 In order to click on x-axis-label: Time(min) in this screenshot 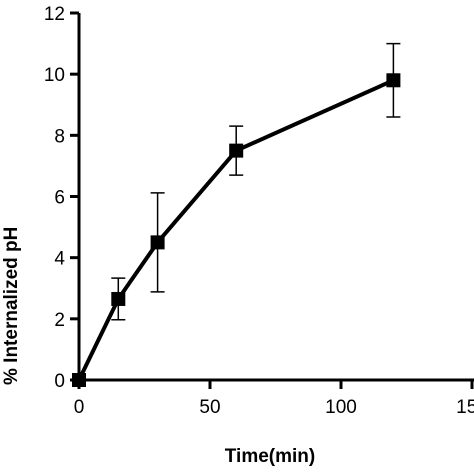, I will do `click(270, 456)`.